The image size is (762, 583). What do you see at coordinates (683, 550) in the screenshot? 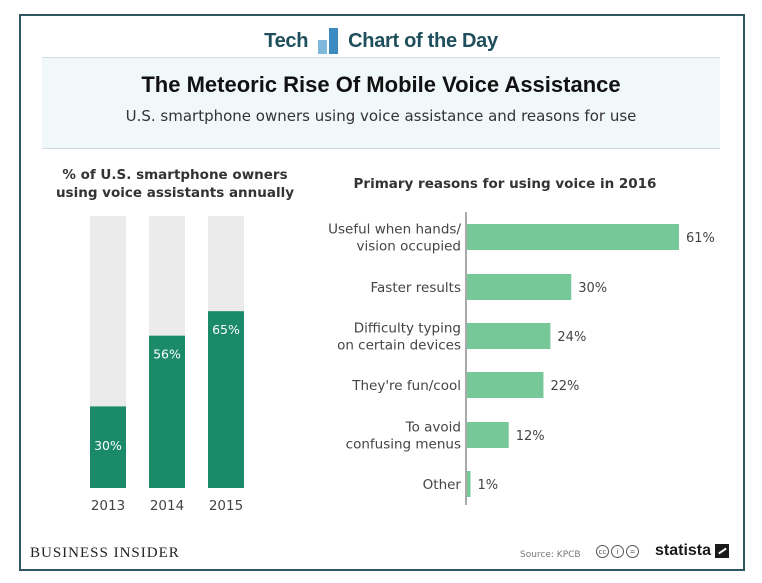
I see `statista-wordmark: statista` at bounding box center [683, 550].